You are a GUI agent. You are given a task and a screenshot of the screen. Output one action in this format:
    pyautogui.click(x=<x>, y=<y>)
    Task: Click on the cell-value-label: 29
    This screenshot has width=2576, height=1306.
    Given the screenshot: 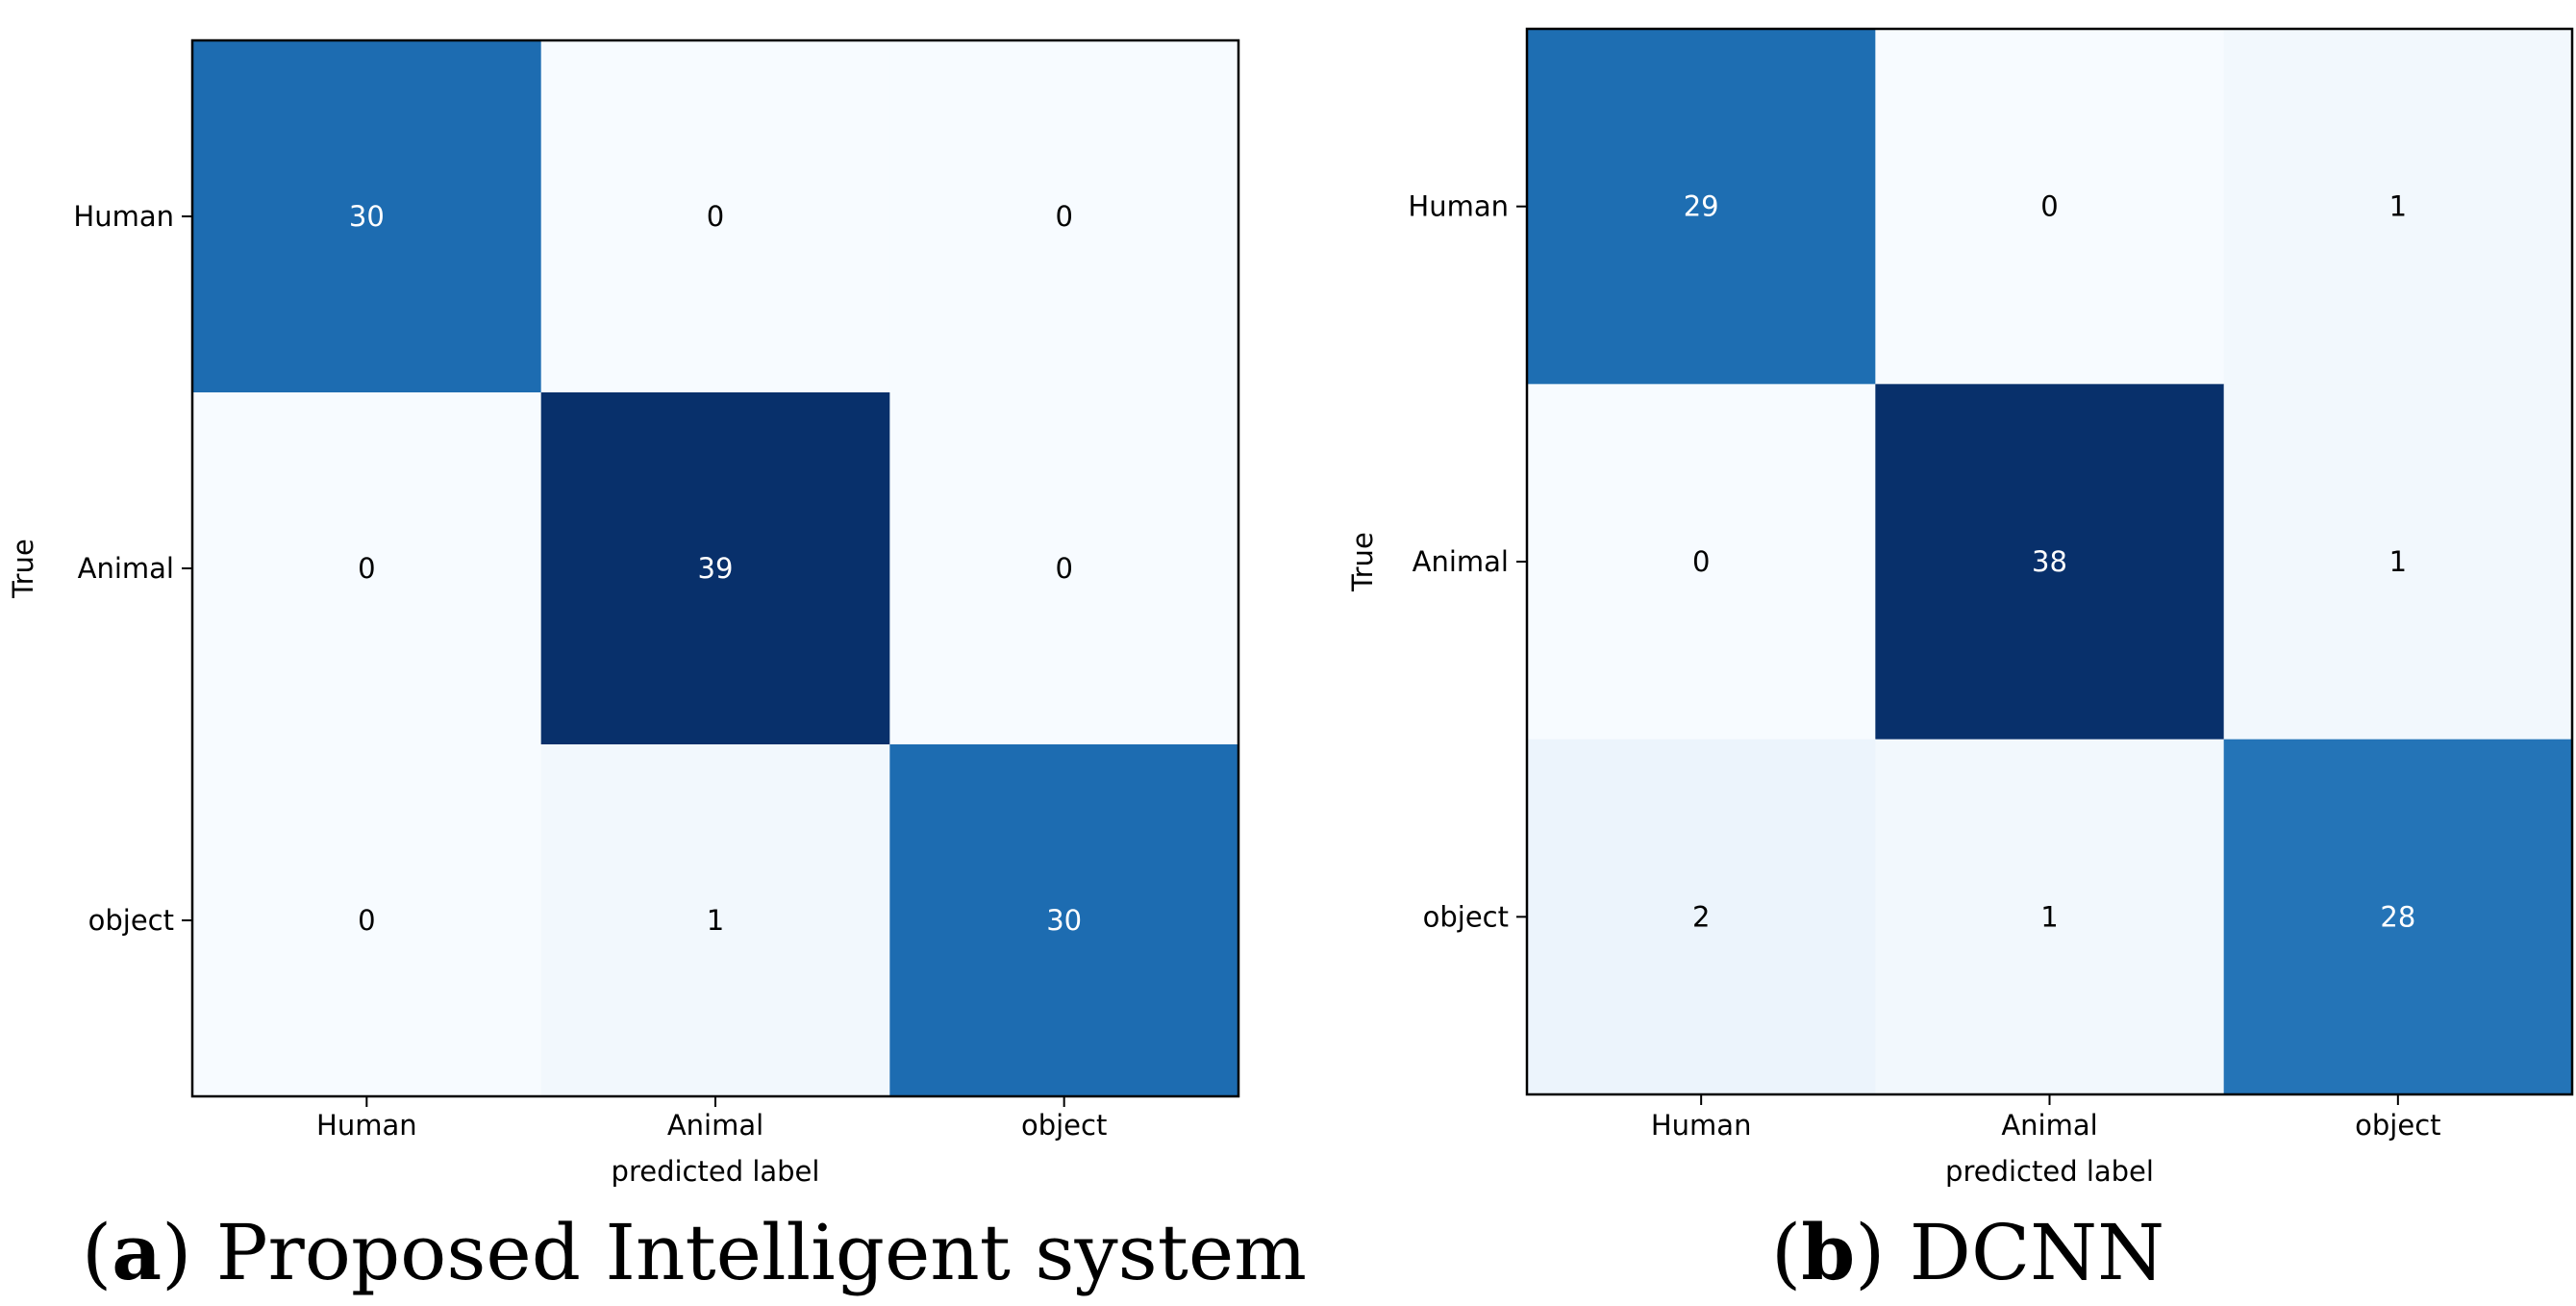 What is the action you would take?
    pyautogui.click(x=1701, y=206)
    